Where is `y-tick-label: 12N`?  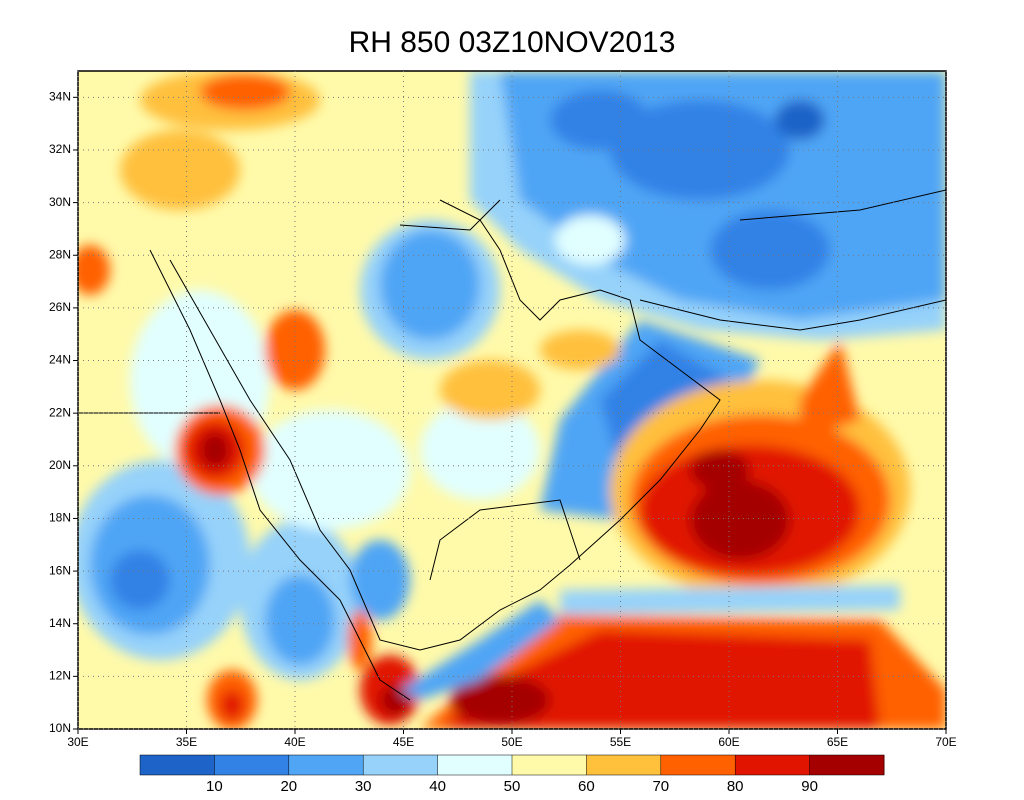 y-tick-label: 12N is located at coordinates (60, 676).